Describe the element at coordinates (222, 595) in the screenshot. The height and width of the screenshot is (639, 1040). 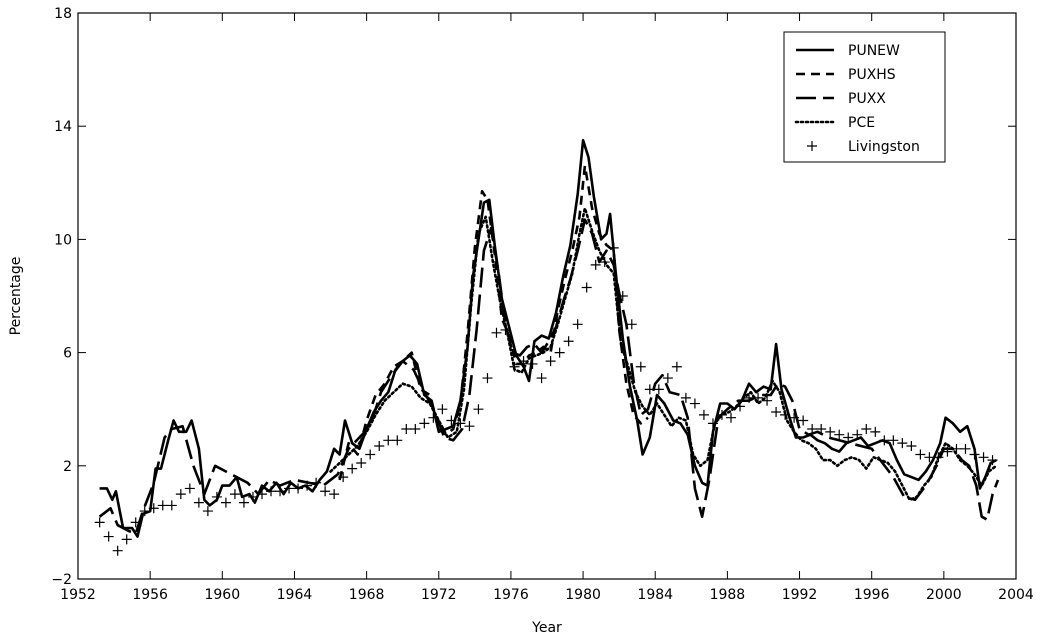
I see `x-tick-label: 1960` at that location.